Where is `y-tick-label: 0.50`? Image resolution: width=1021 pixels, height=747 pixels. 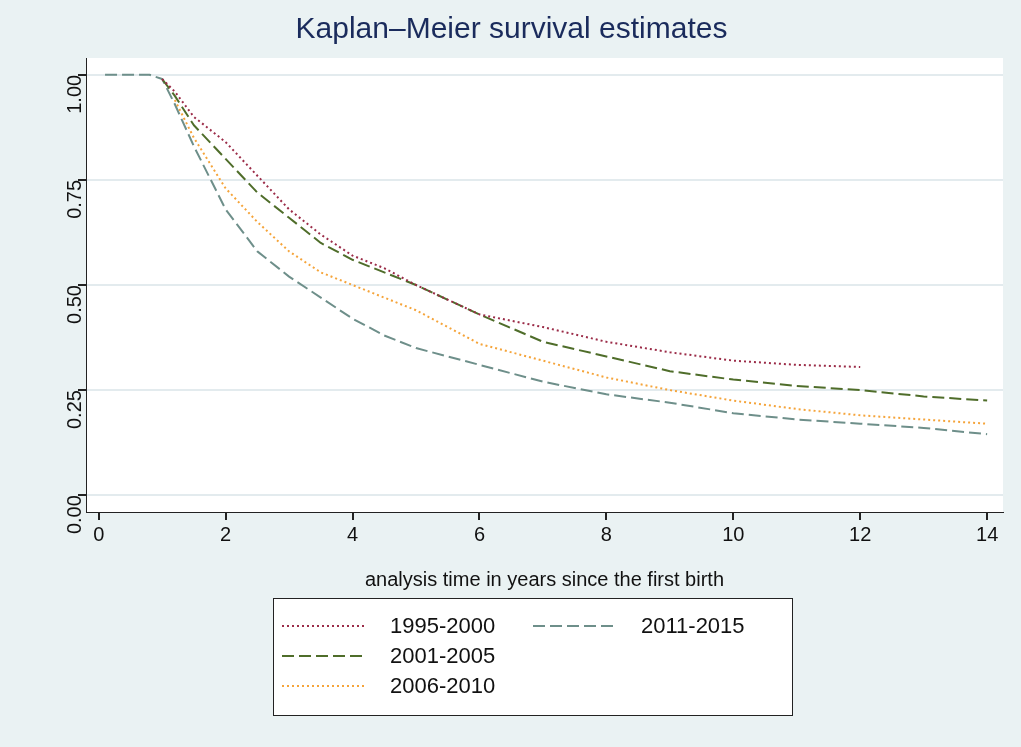
y-tick-label: 0.50 is located at coordinates (73, 304).